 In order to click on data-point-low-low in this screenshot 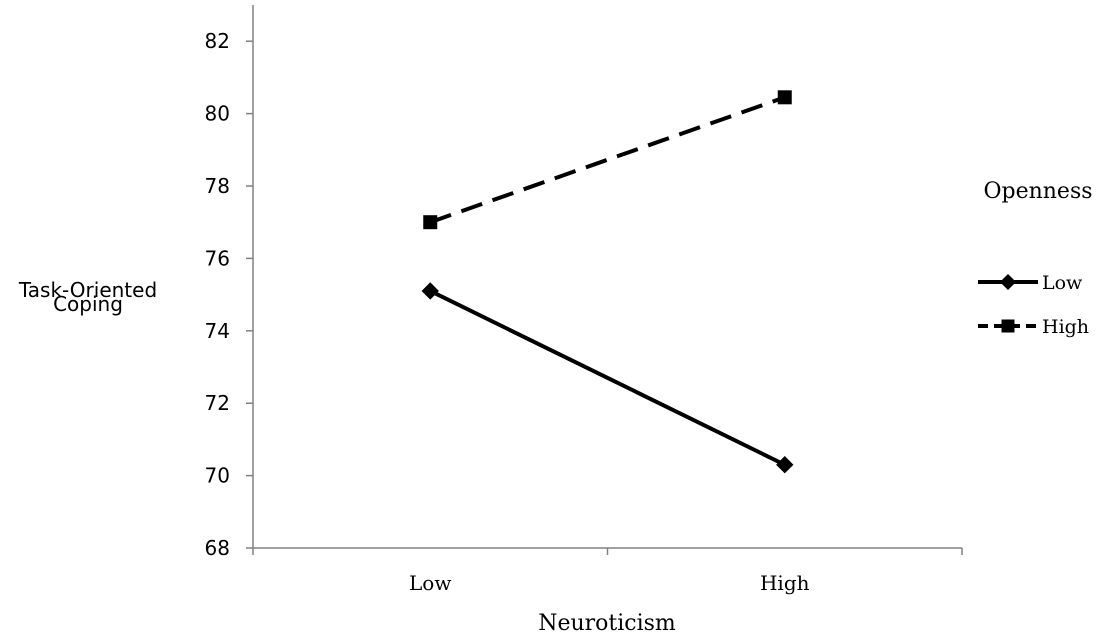, I will do `click(430, 291)`.